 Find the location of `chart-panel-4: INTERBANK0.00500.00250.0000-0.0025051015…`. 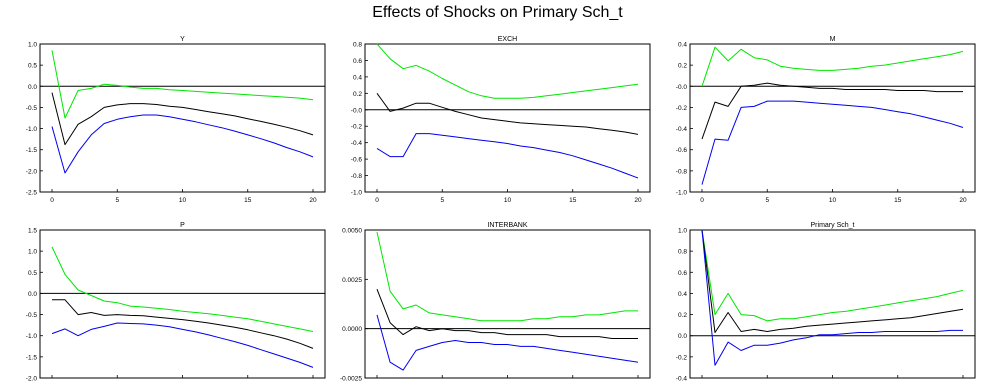

chart-panel-4: INTERBANK0.00500.00250.0000-0.0025051015… is located at coordinates (495, 302).